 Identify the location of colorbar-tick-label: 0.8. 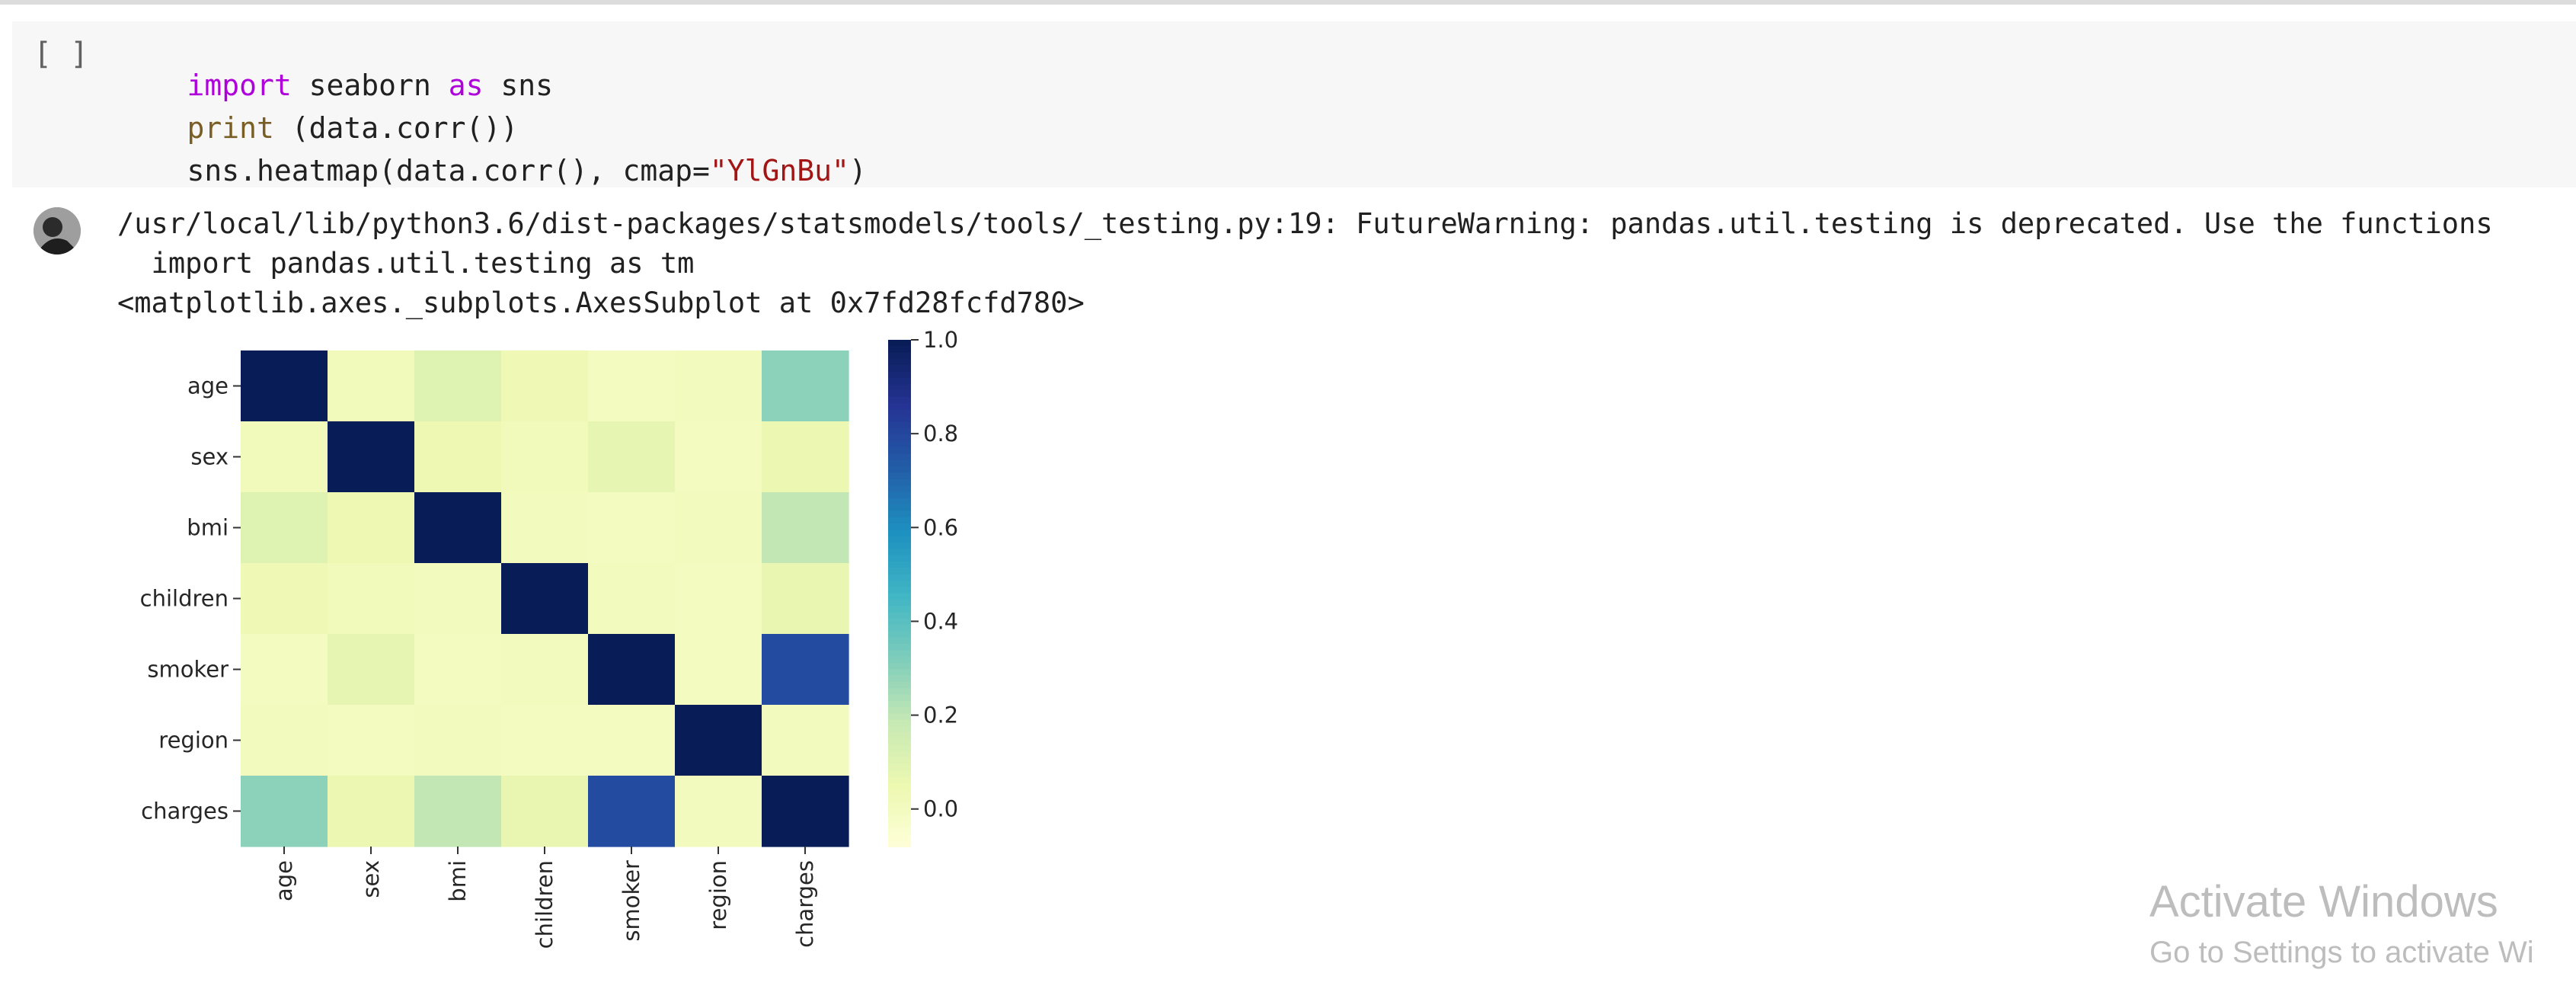
(940, 433).